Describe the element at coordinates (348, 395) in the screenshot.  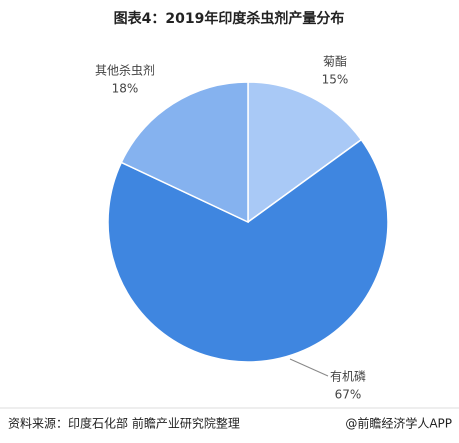
I see `value-label: 67%` at that location.